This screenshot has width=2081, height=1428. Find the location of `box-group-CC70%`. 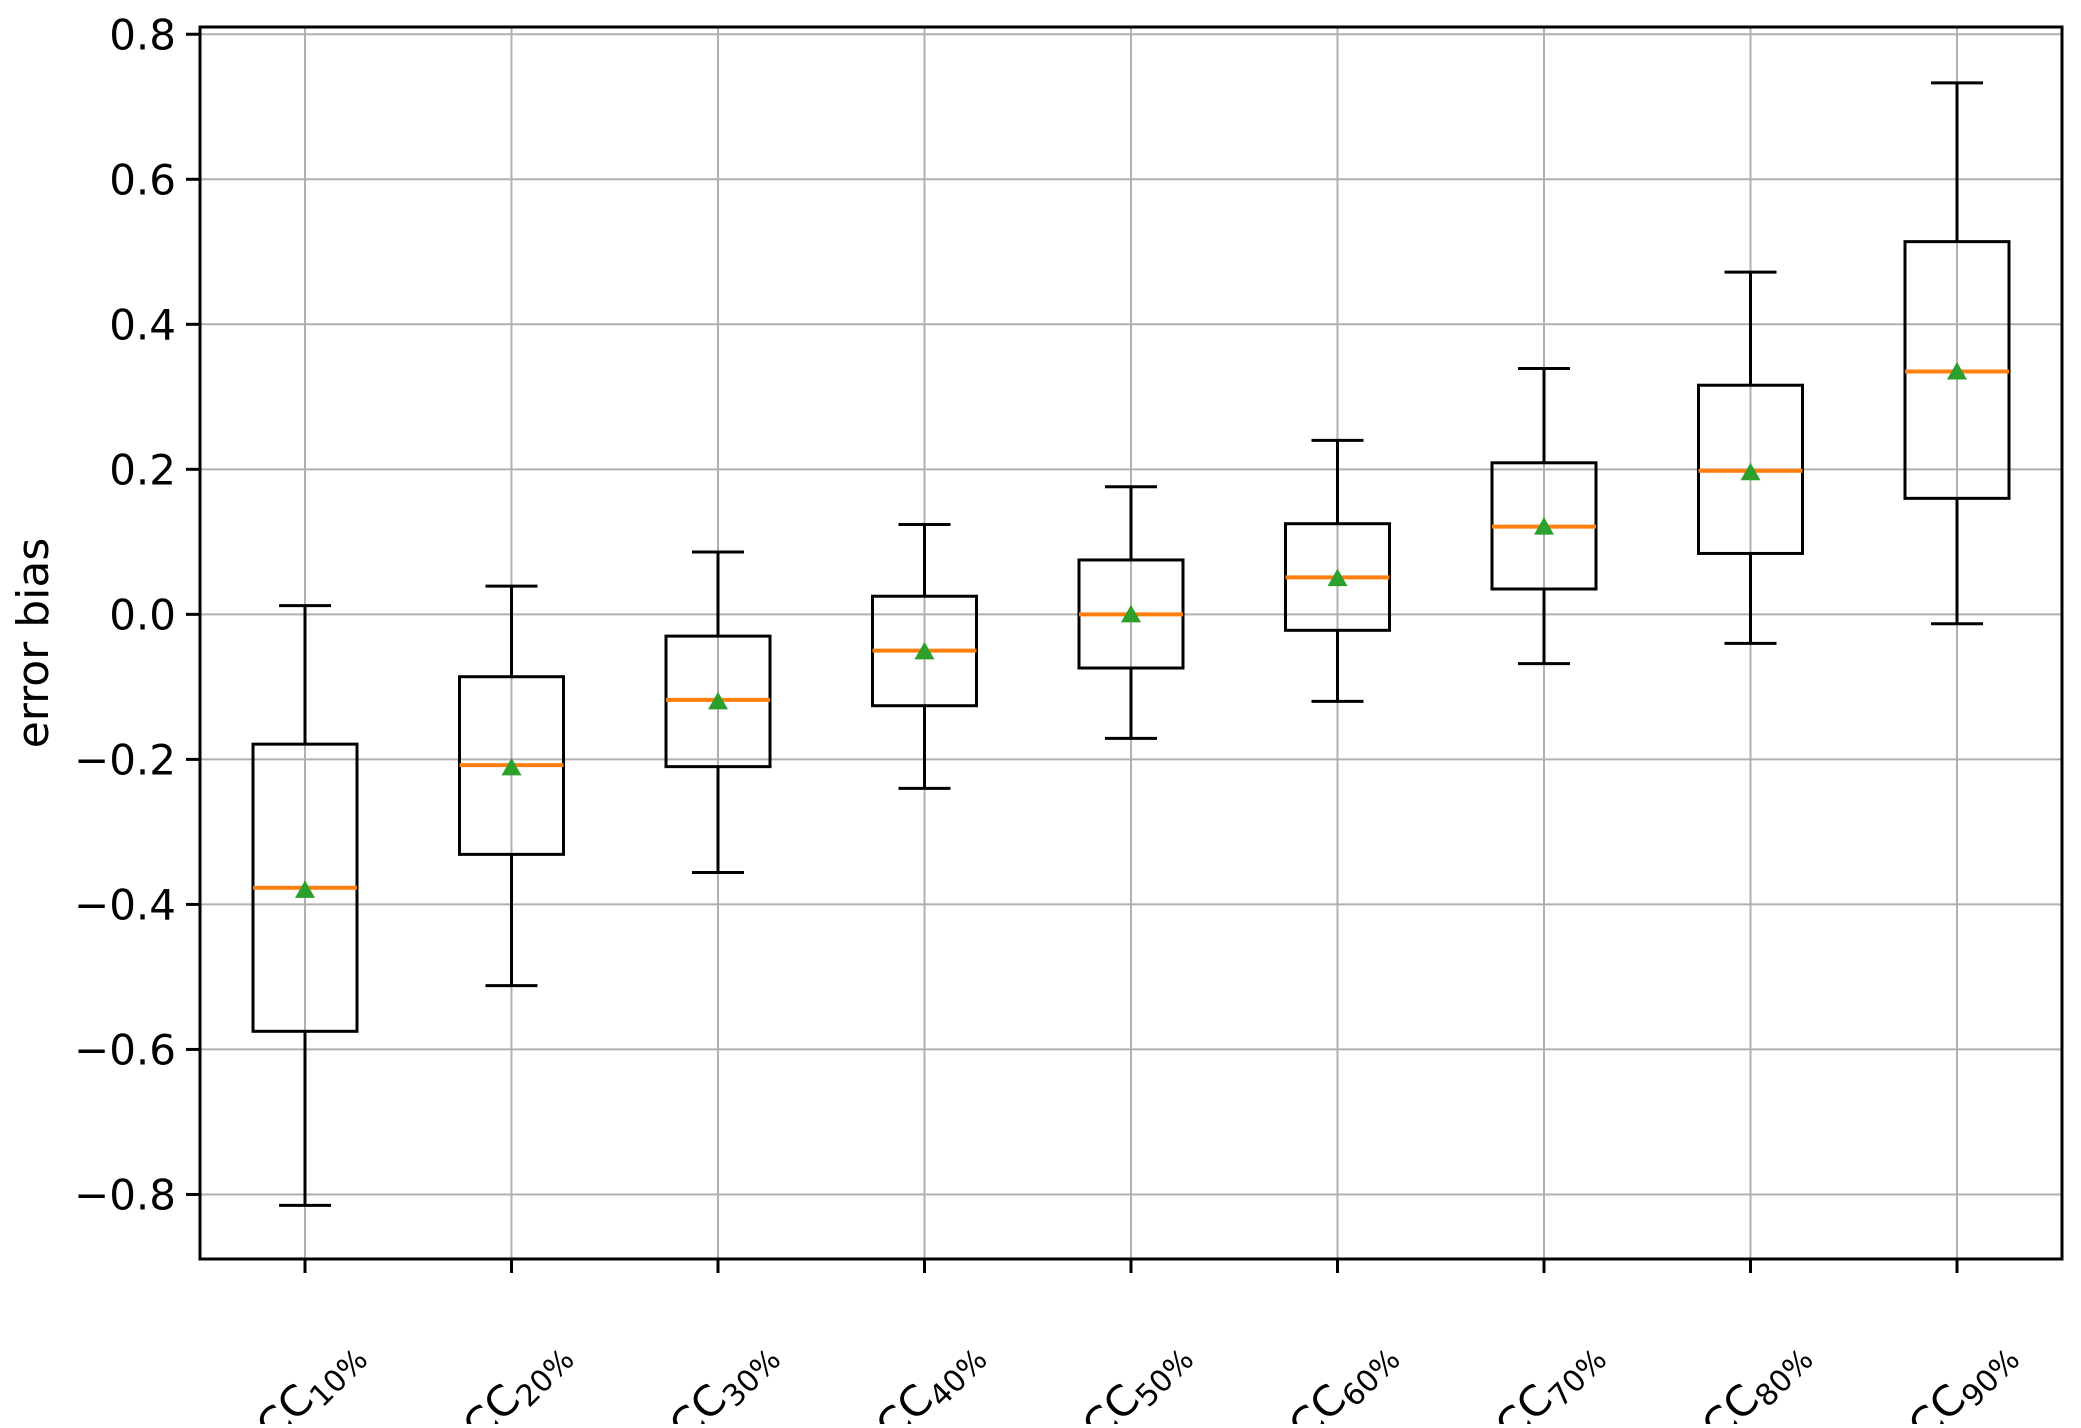

box-group-CC70% is located at coordinates (1544, 516).